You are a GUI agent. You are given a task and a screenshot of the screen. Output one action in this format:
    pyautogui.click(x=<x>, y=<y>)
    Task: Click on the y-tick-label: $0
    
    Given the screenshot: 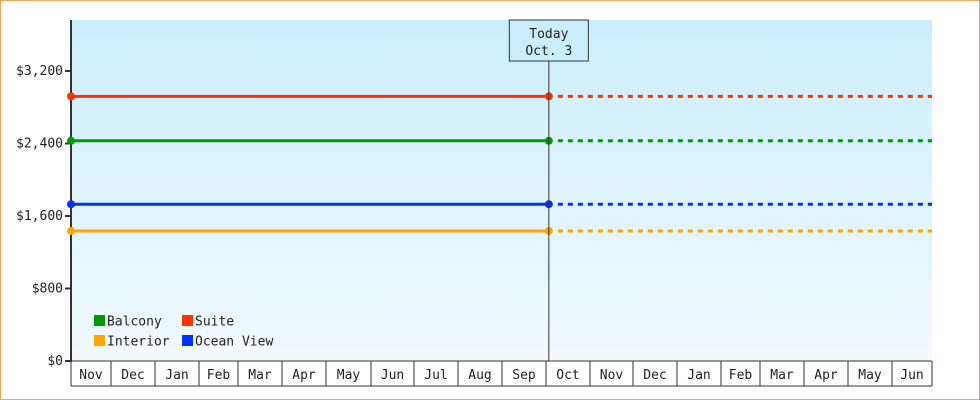 What is the action you would take?
    pyautogui.click(x=55, y=361)
    